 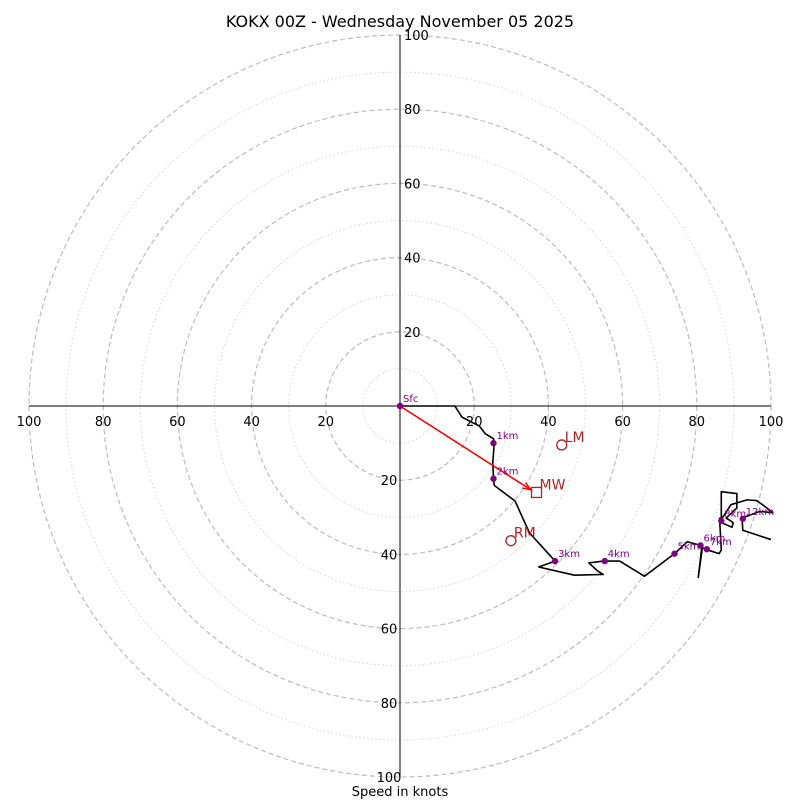 What do you see at coordinates (604, 561) in the screenshot?
I see `height-marker-4km` at bounding box center [604, 561].